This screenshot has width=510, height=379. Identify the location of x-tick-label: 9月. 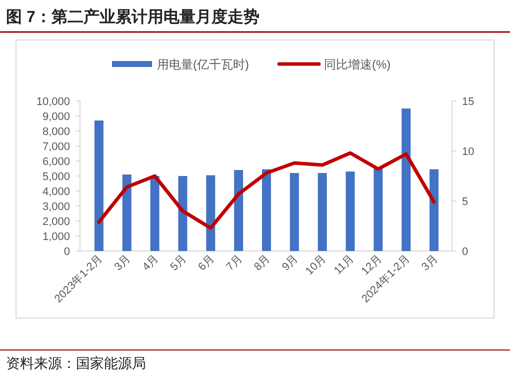
(290, 263).